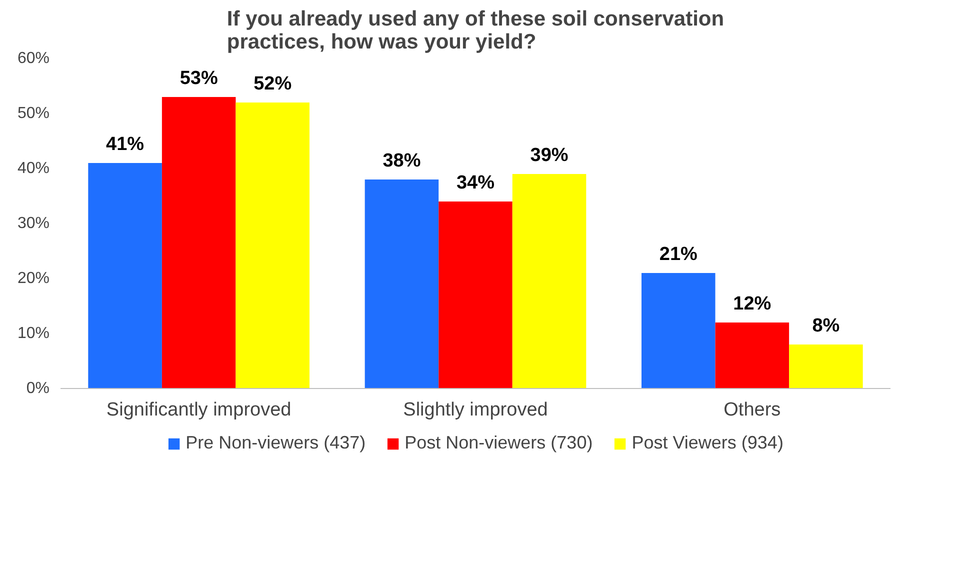 The width and height of the screenshot is (956, 584). What do you see at coordinates (401, 161) in the screenshot?
I see `data-label: 38%` at bounding box center [401, 161].